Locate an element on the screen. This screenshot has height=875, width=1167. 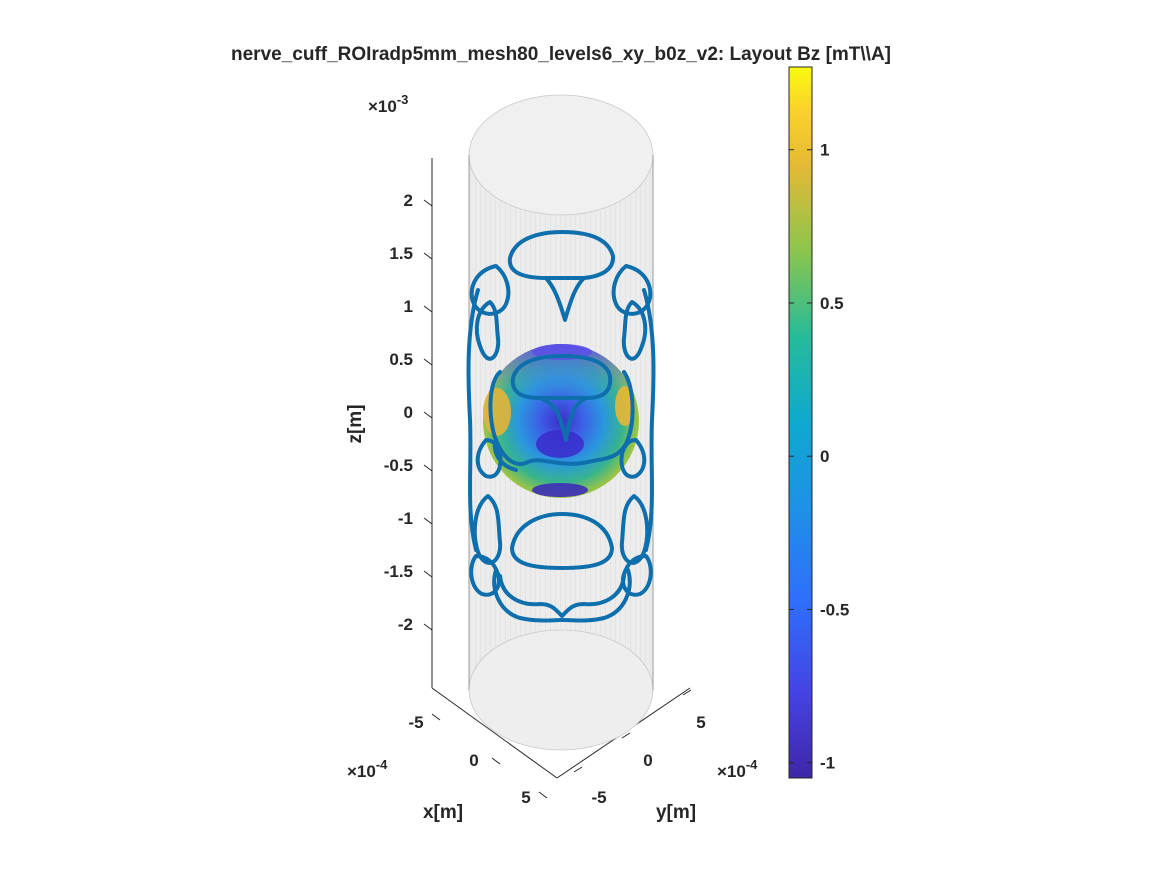
z-axis-ticks is located at coordinates (428, 415).